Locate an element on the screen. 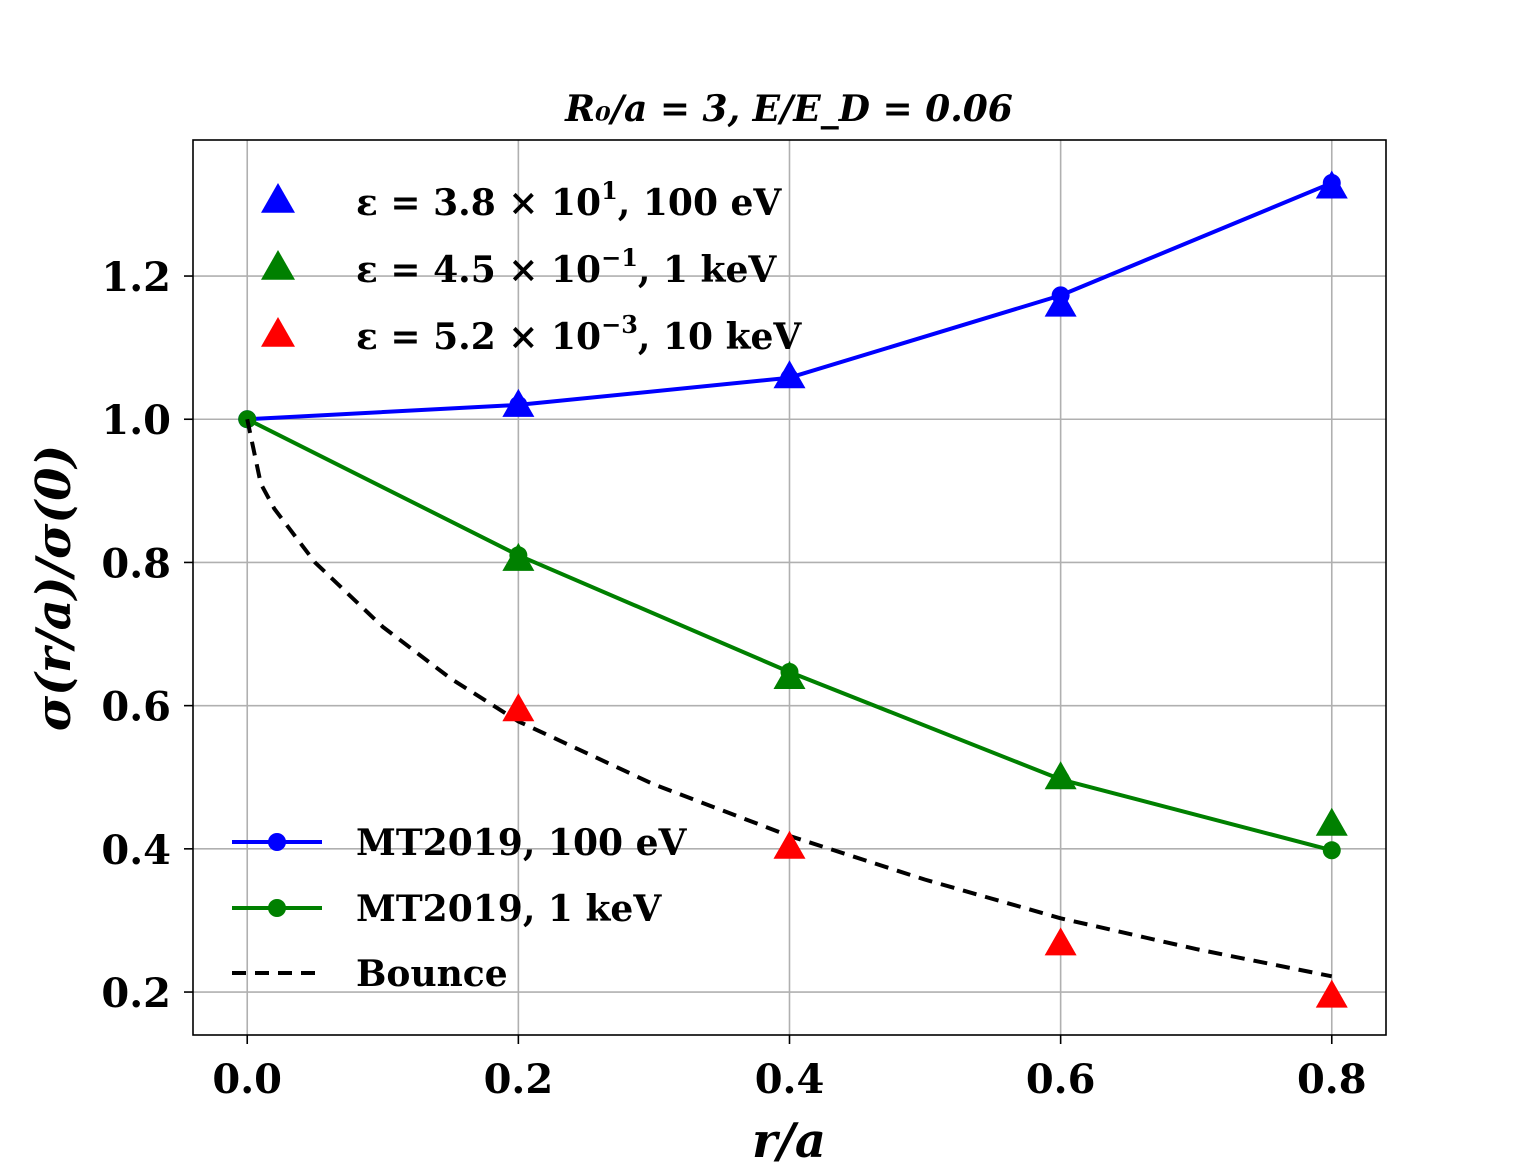 Image resolution: width=1540 pixels, height=1164 pixels. x-tick-label: 0.2 is located at coordinates (519, 1079).